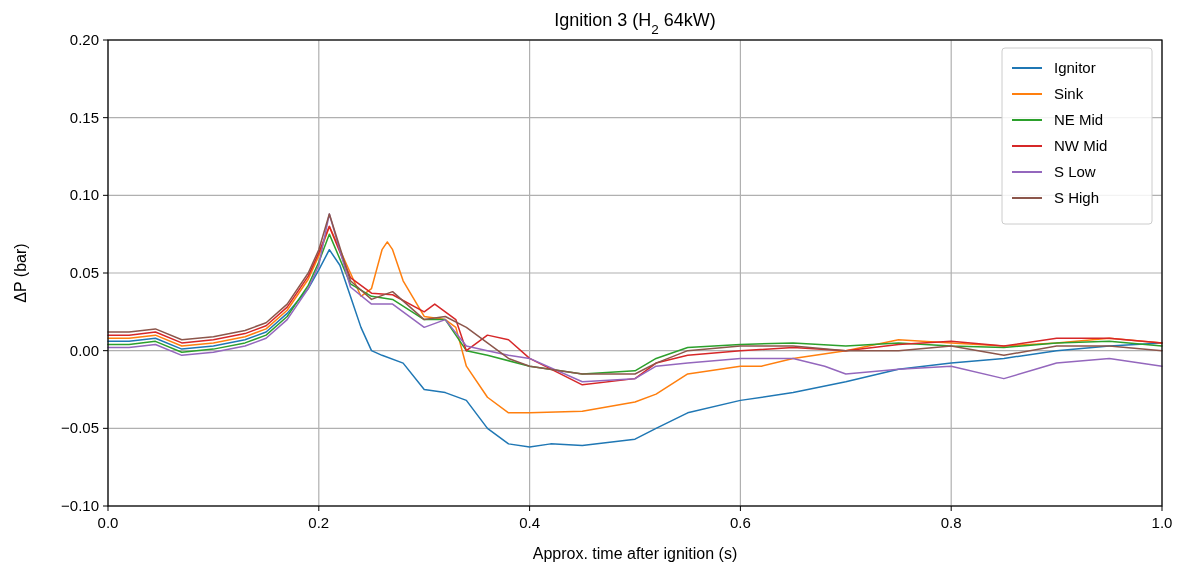 The height and width of the screenshot is (571, 1184). Describe the element at coordinates (635, 23) in the screenshot. I see `chart-title: Ignition 3 (H$_{2}$ 64kW)` at that location.